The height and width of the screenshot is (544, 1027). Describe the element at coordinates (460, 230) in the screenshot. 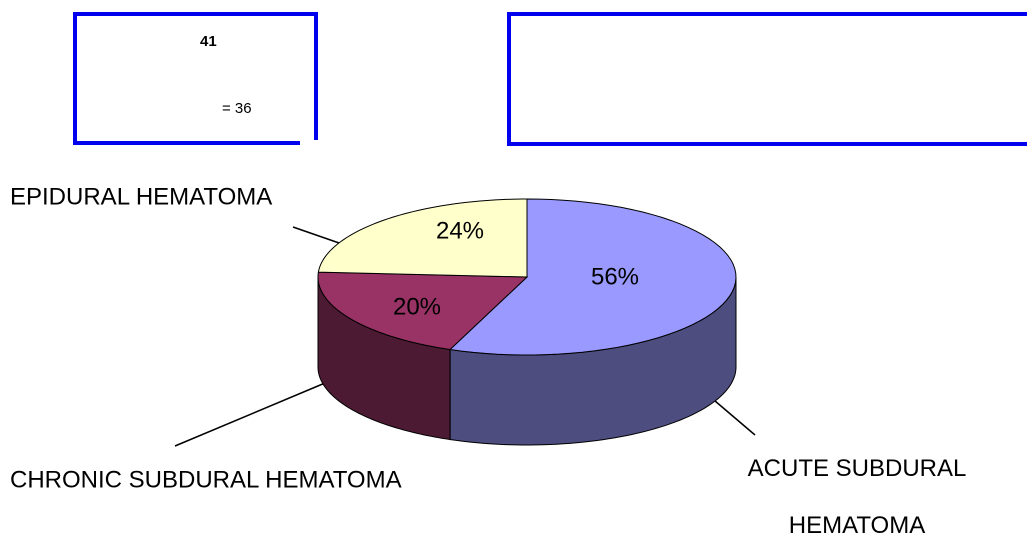

I see `value-label: 24%` at that location.